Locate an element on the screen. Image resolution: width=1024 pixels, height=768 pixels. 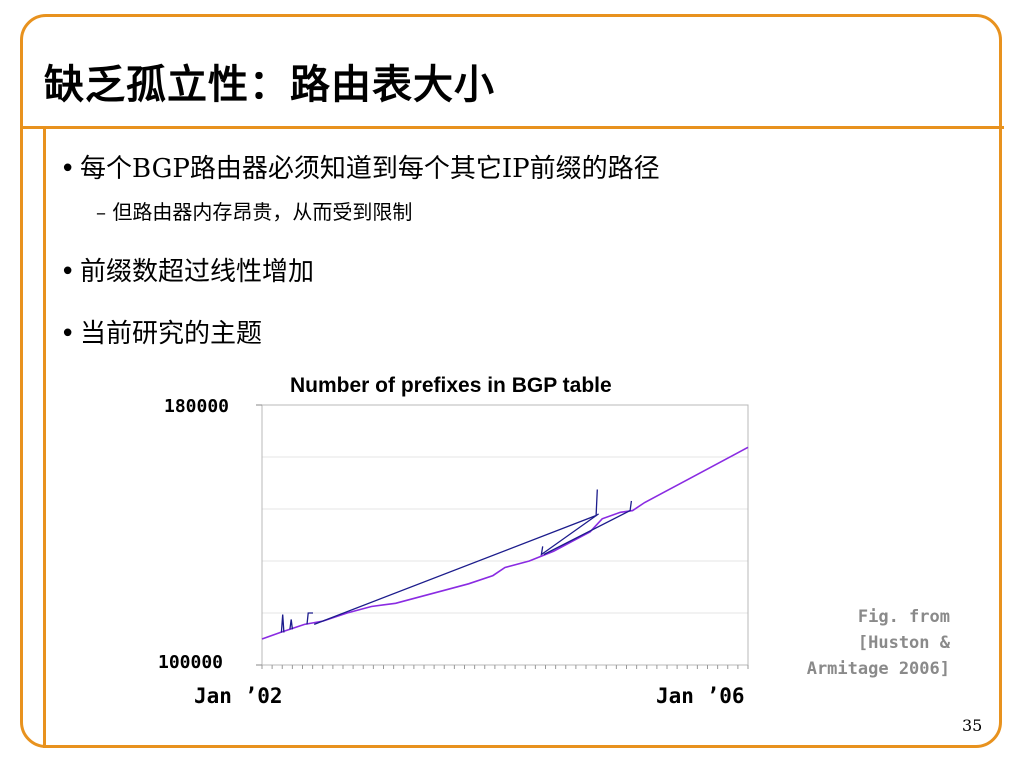
bullet-3: • 当前研究的主题 is located at coordinates (161, 331).